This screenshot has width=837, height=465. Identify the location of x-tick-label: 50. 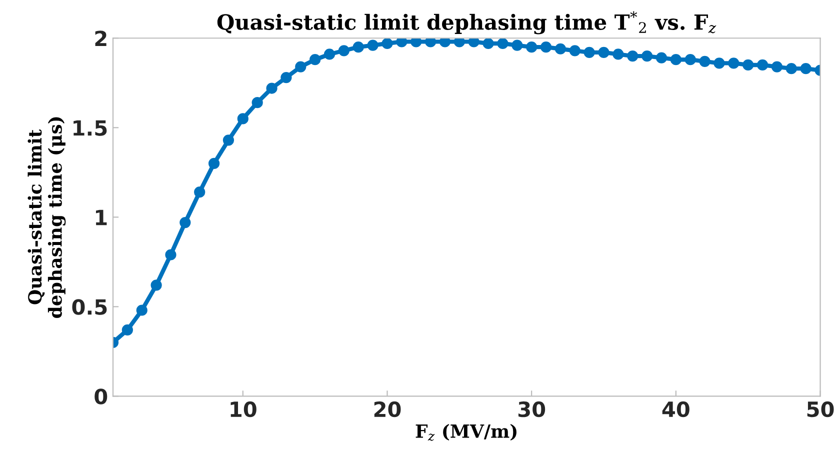
(820, 409).